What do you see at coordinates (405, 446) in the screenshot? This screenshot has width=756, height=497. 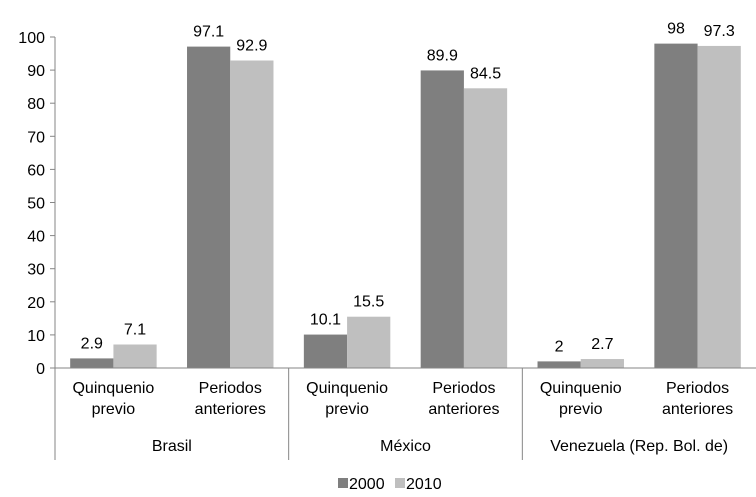 I see `group-label: México` at bounding box center [405, 446].